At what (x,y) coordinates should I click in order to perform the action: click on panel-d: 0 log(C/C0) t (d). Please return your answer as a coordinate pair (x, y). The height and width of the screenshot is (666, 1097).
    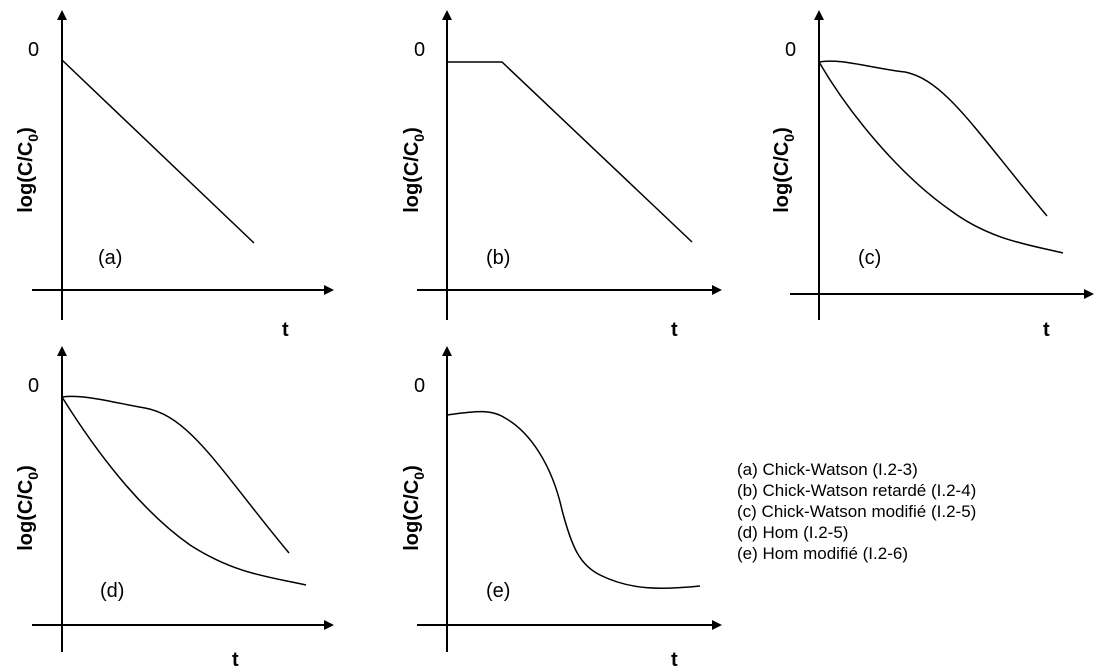
    Looking at the image, I should click on (174, 506).